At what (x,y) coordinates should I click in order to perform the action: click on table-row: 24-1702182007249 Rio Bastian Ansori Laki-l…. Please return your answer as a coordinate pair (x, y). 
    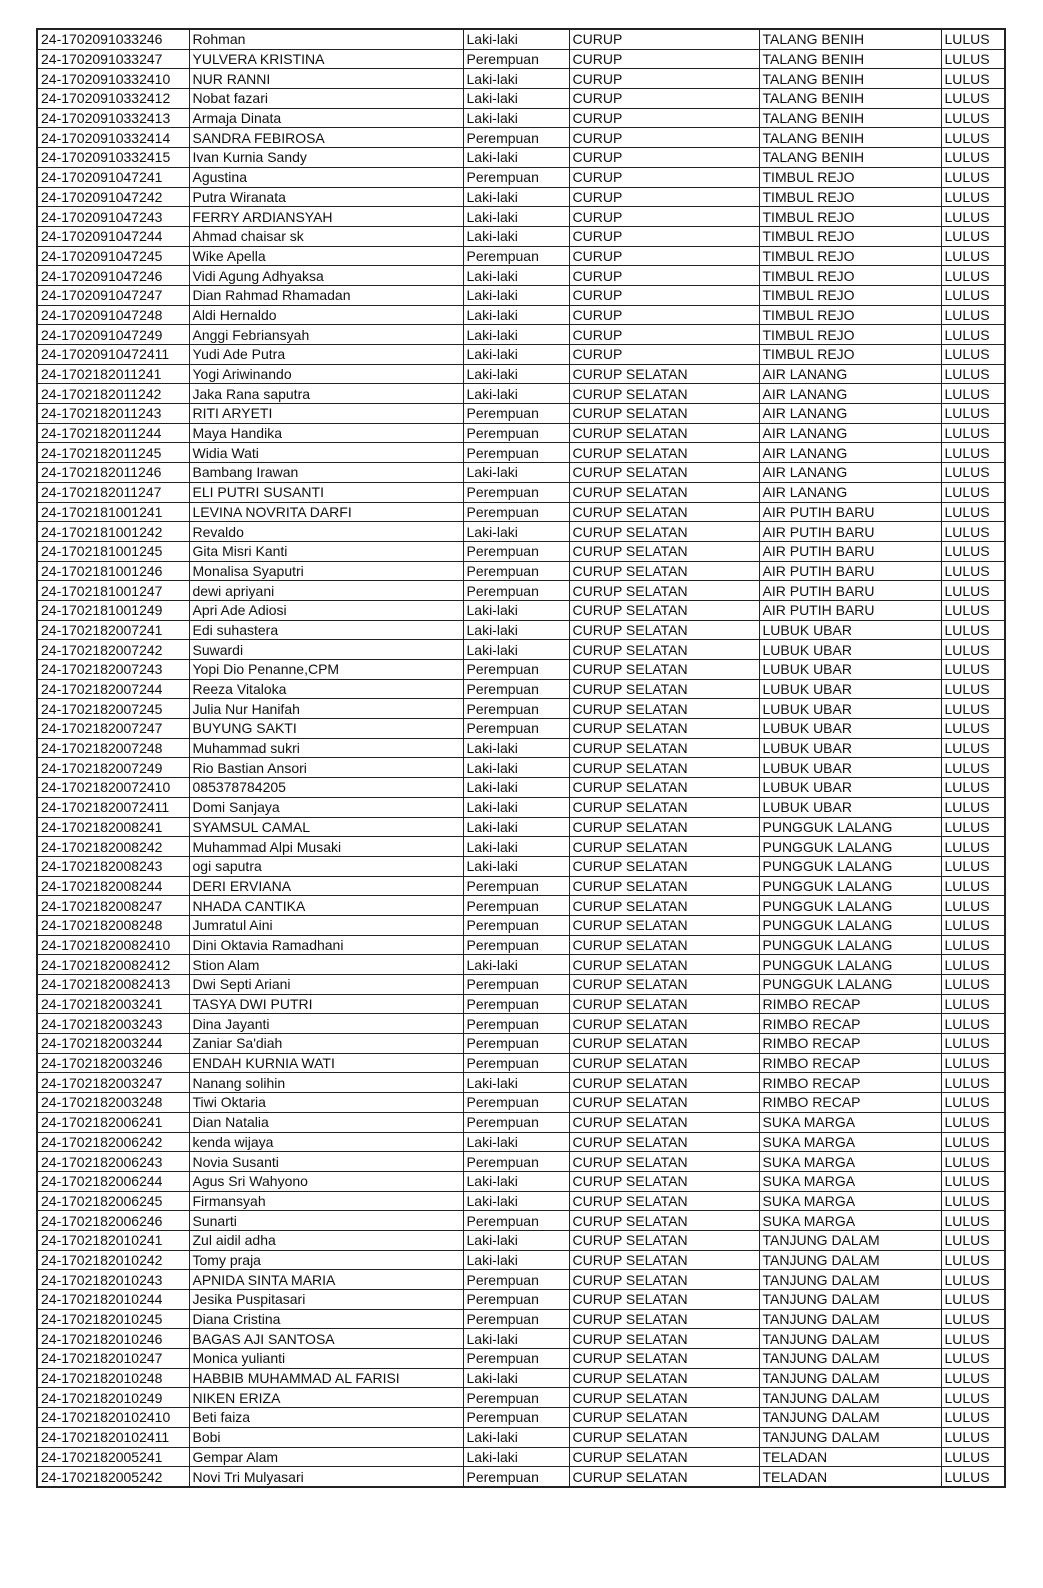
    Looking at the image, I should click on (521, 768).